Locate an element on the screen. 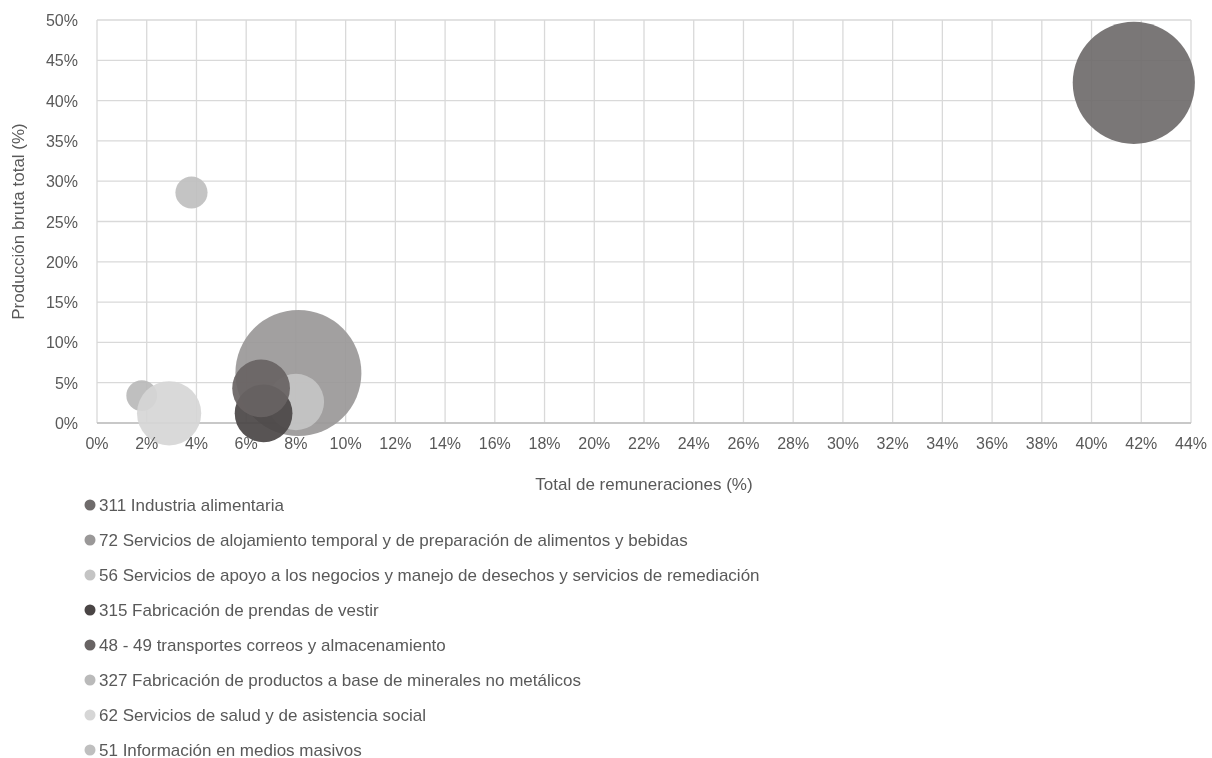  x-tick-label: 10% is located at coordinates (345, 443).